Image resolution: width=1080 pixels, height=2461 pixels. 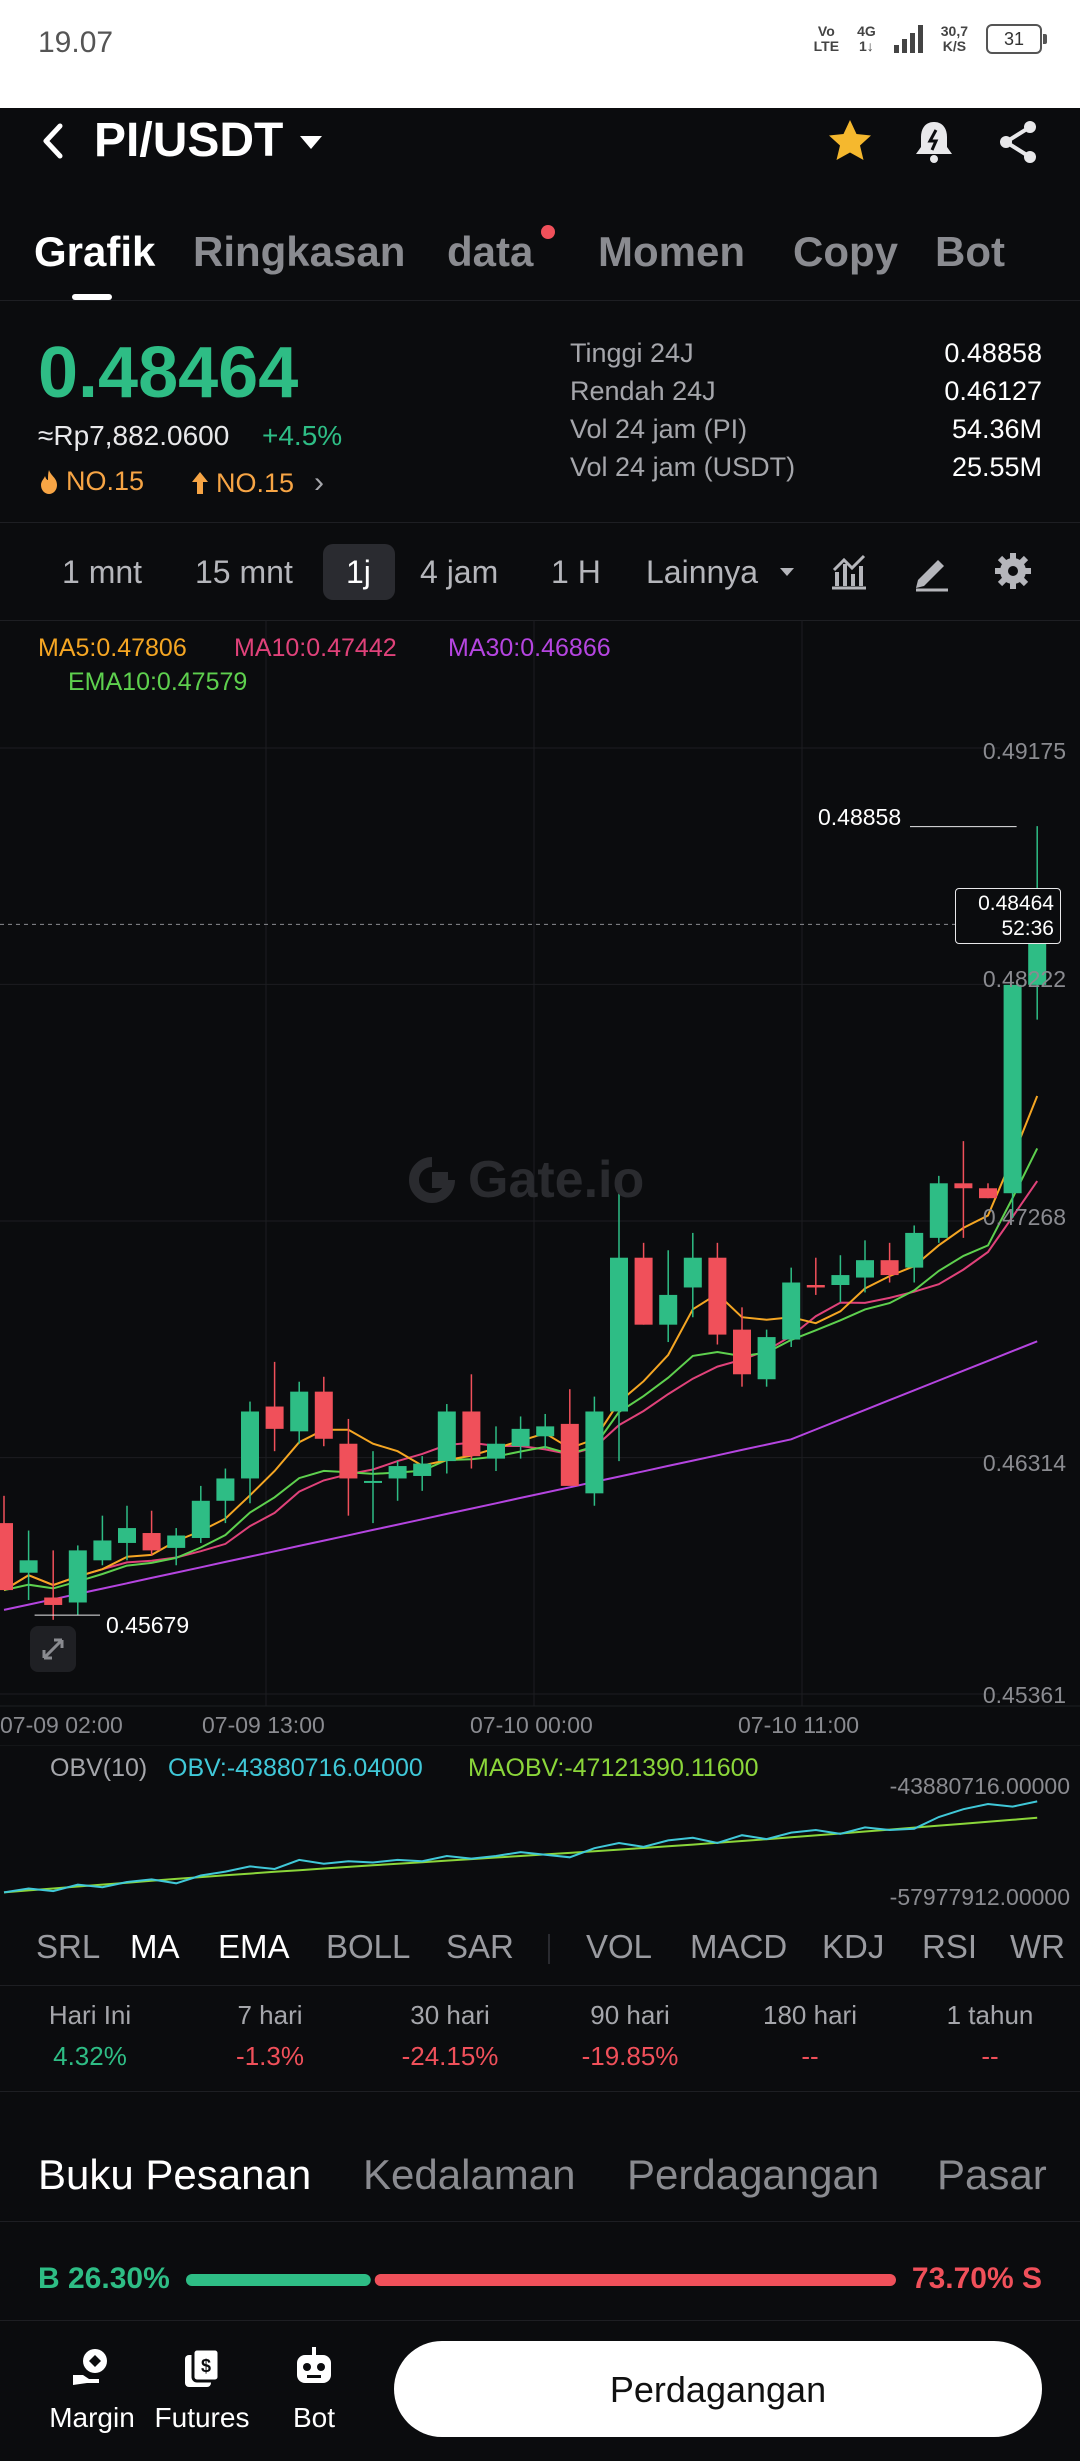 What do you see at coordinates (993, 353) in the screenshot?
I see `stat-high-value: 0.48858` at bounding box center [993, 353].